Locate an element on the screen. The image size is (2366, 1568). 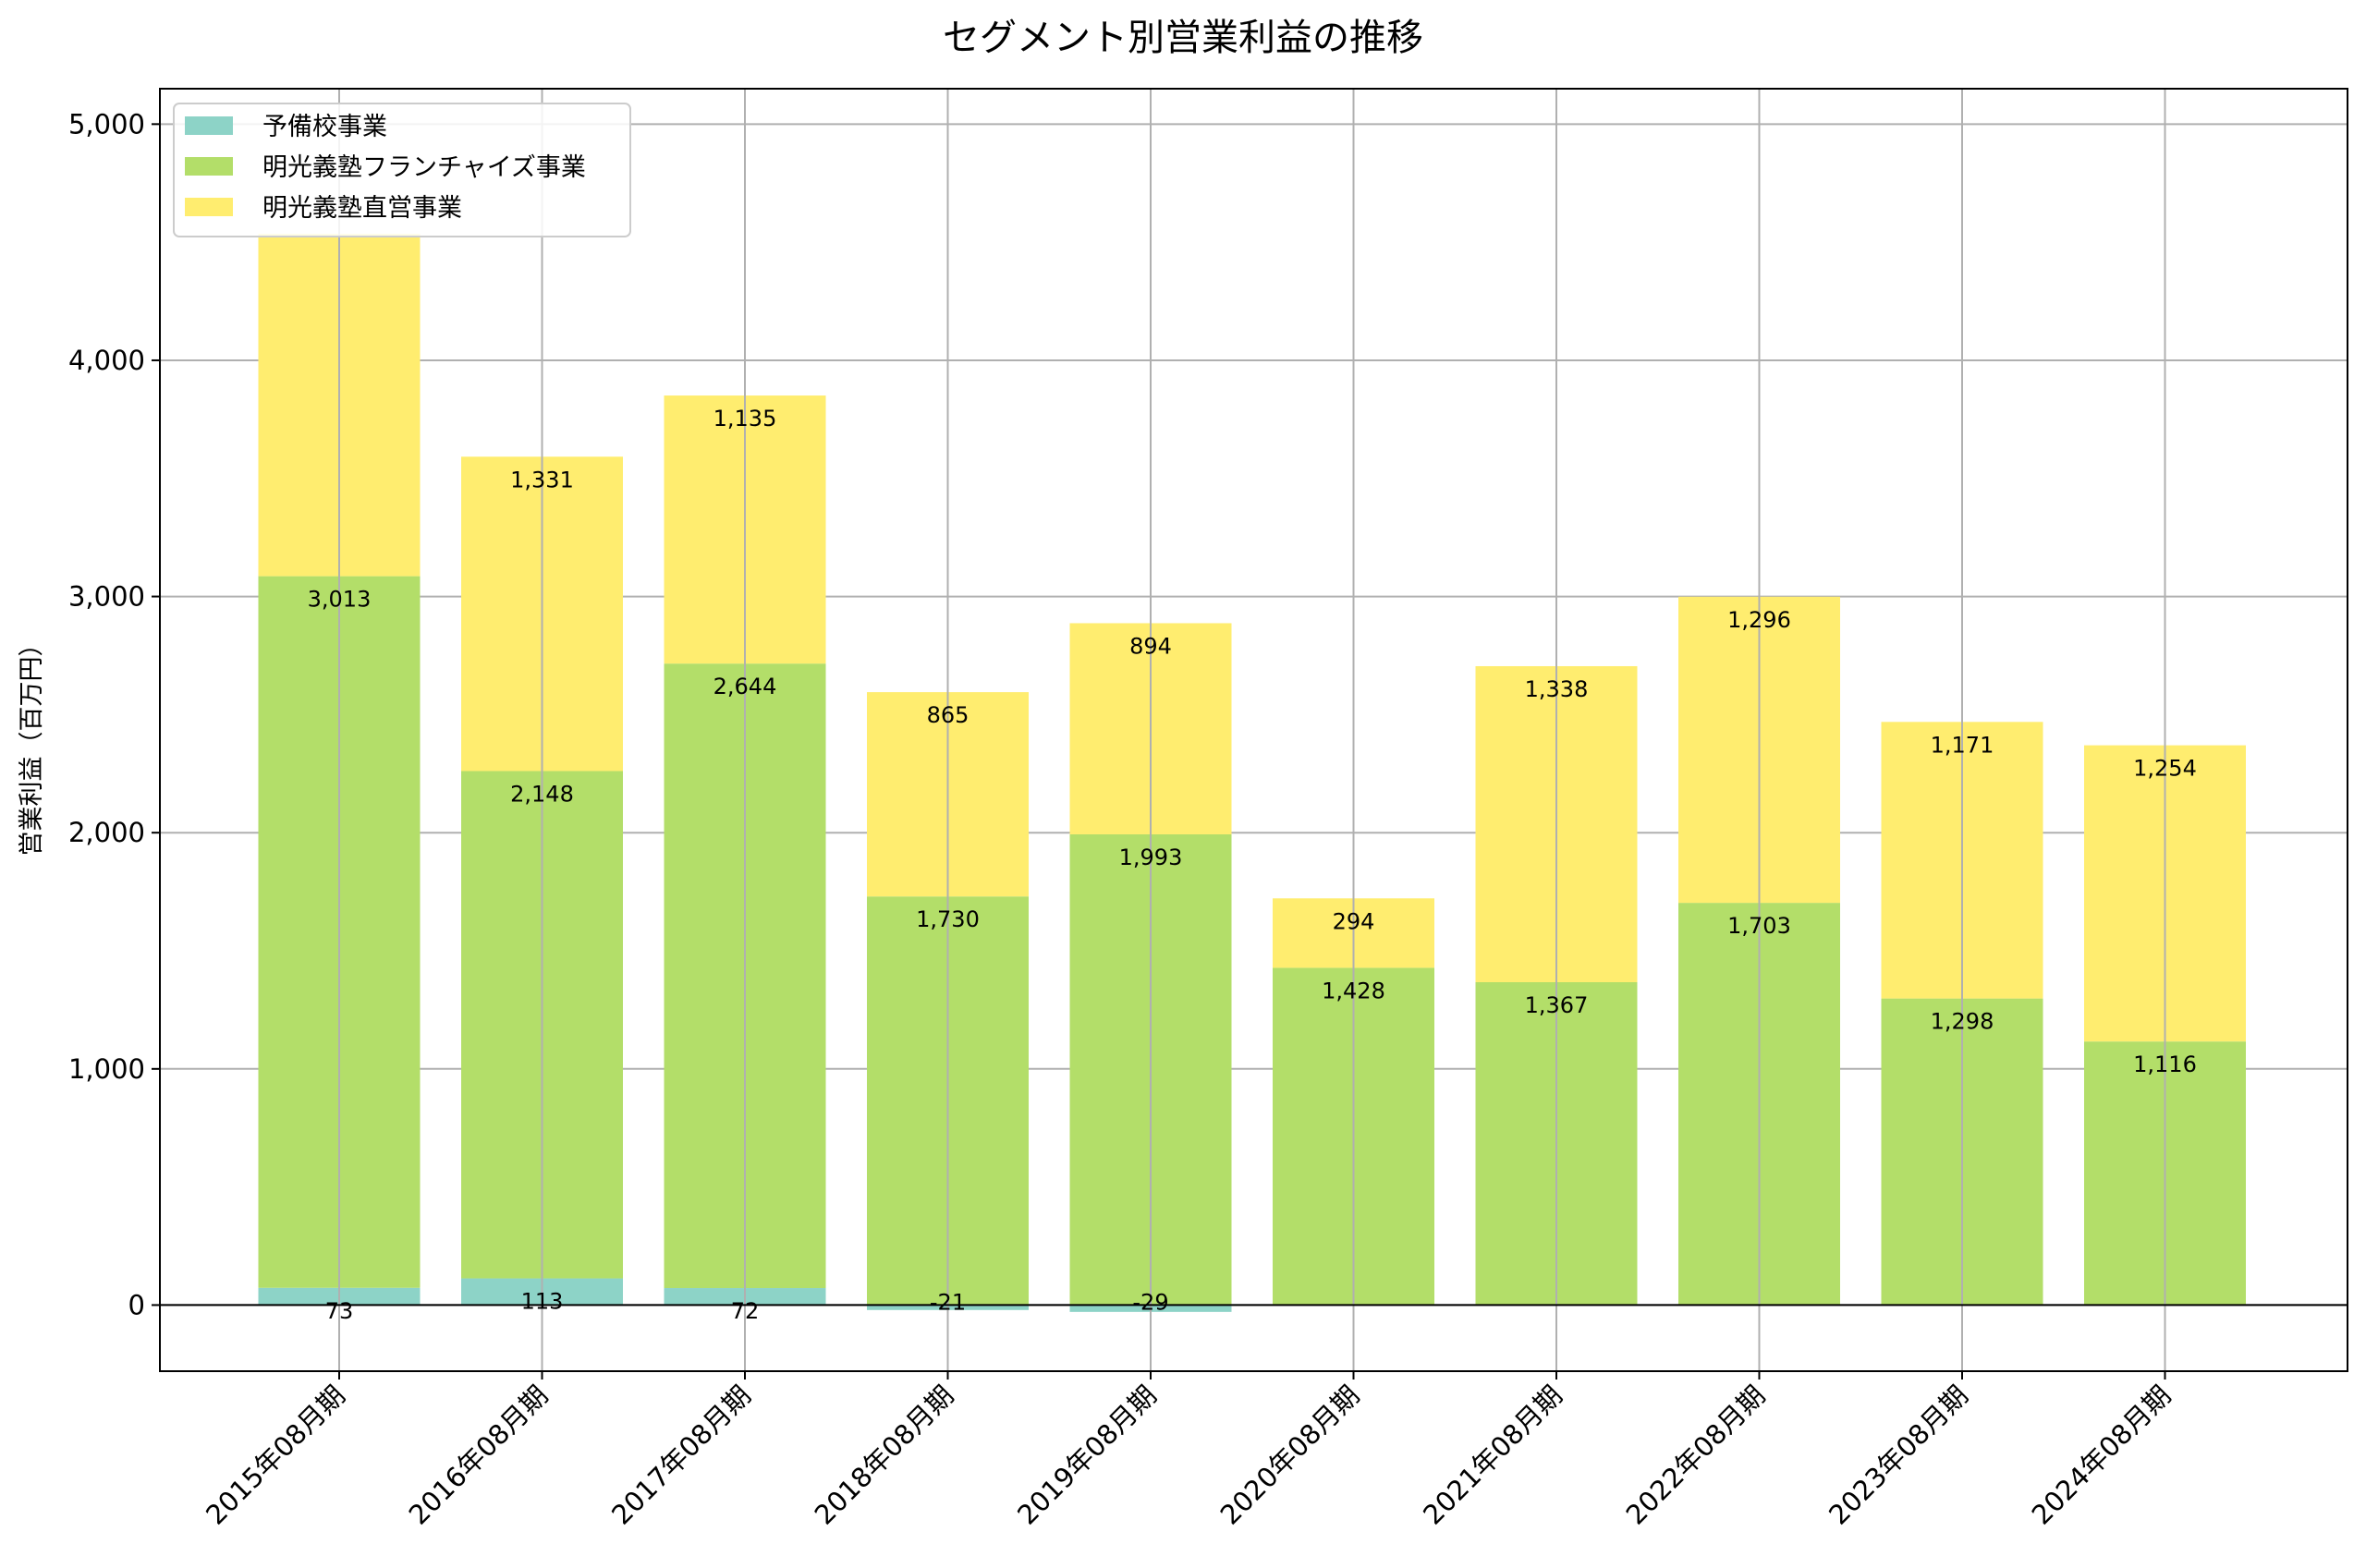
x-tick-label: 2017年08月期 is located at coordinates (681, 1455).